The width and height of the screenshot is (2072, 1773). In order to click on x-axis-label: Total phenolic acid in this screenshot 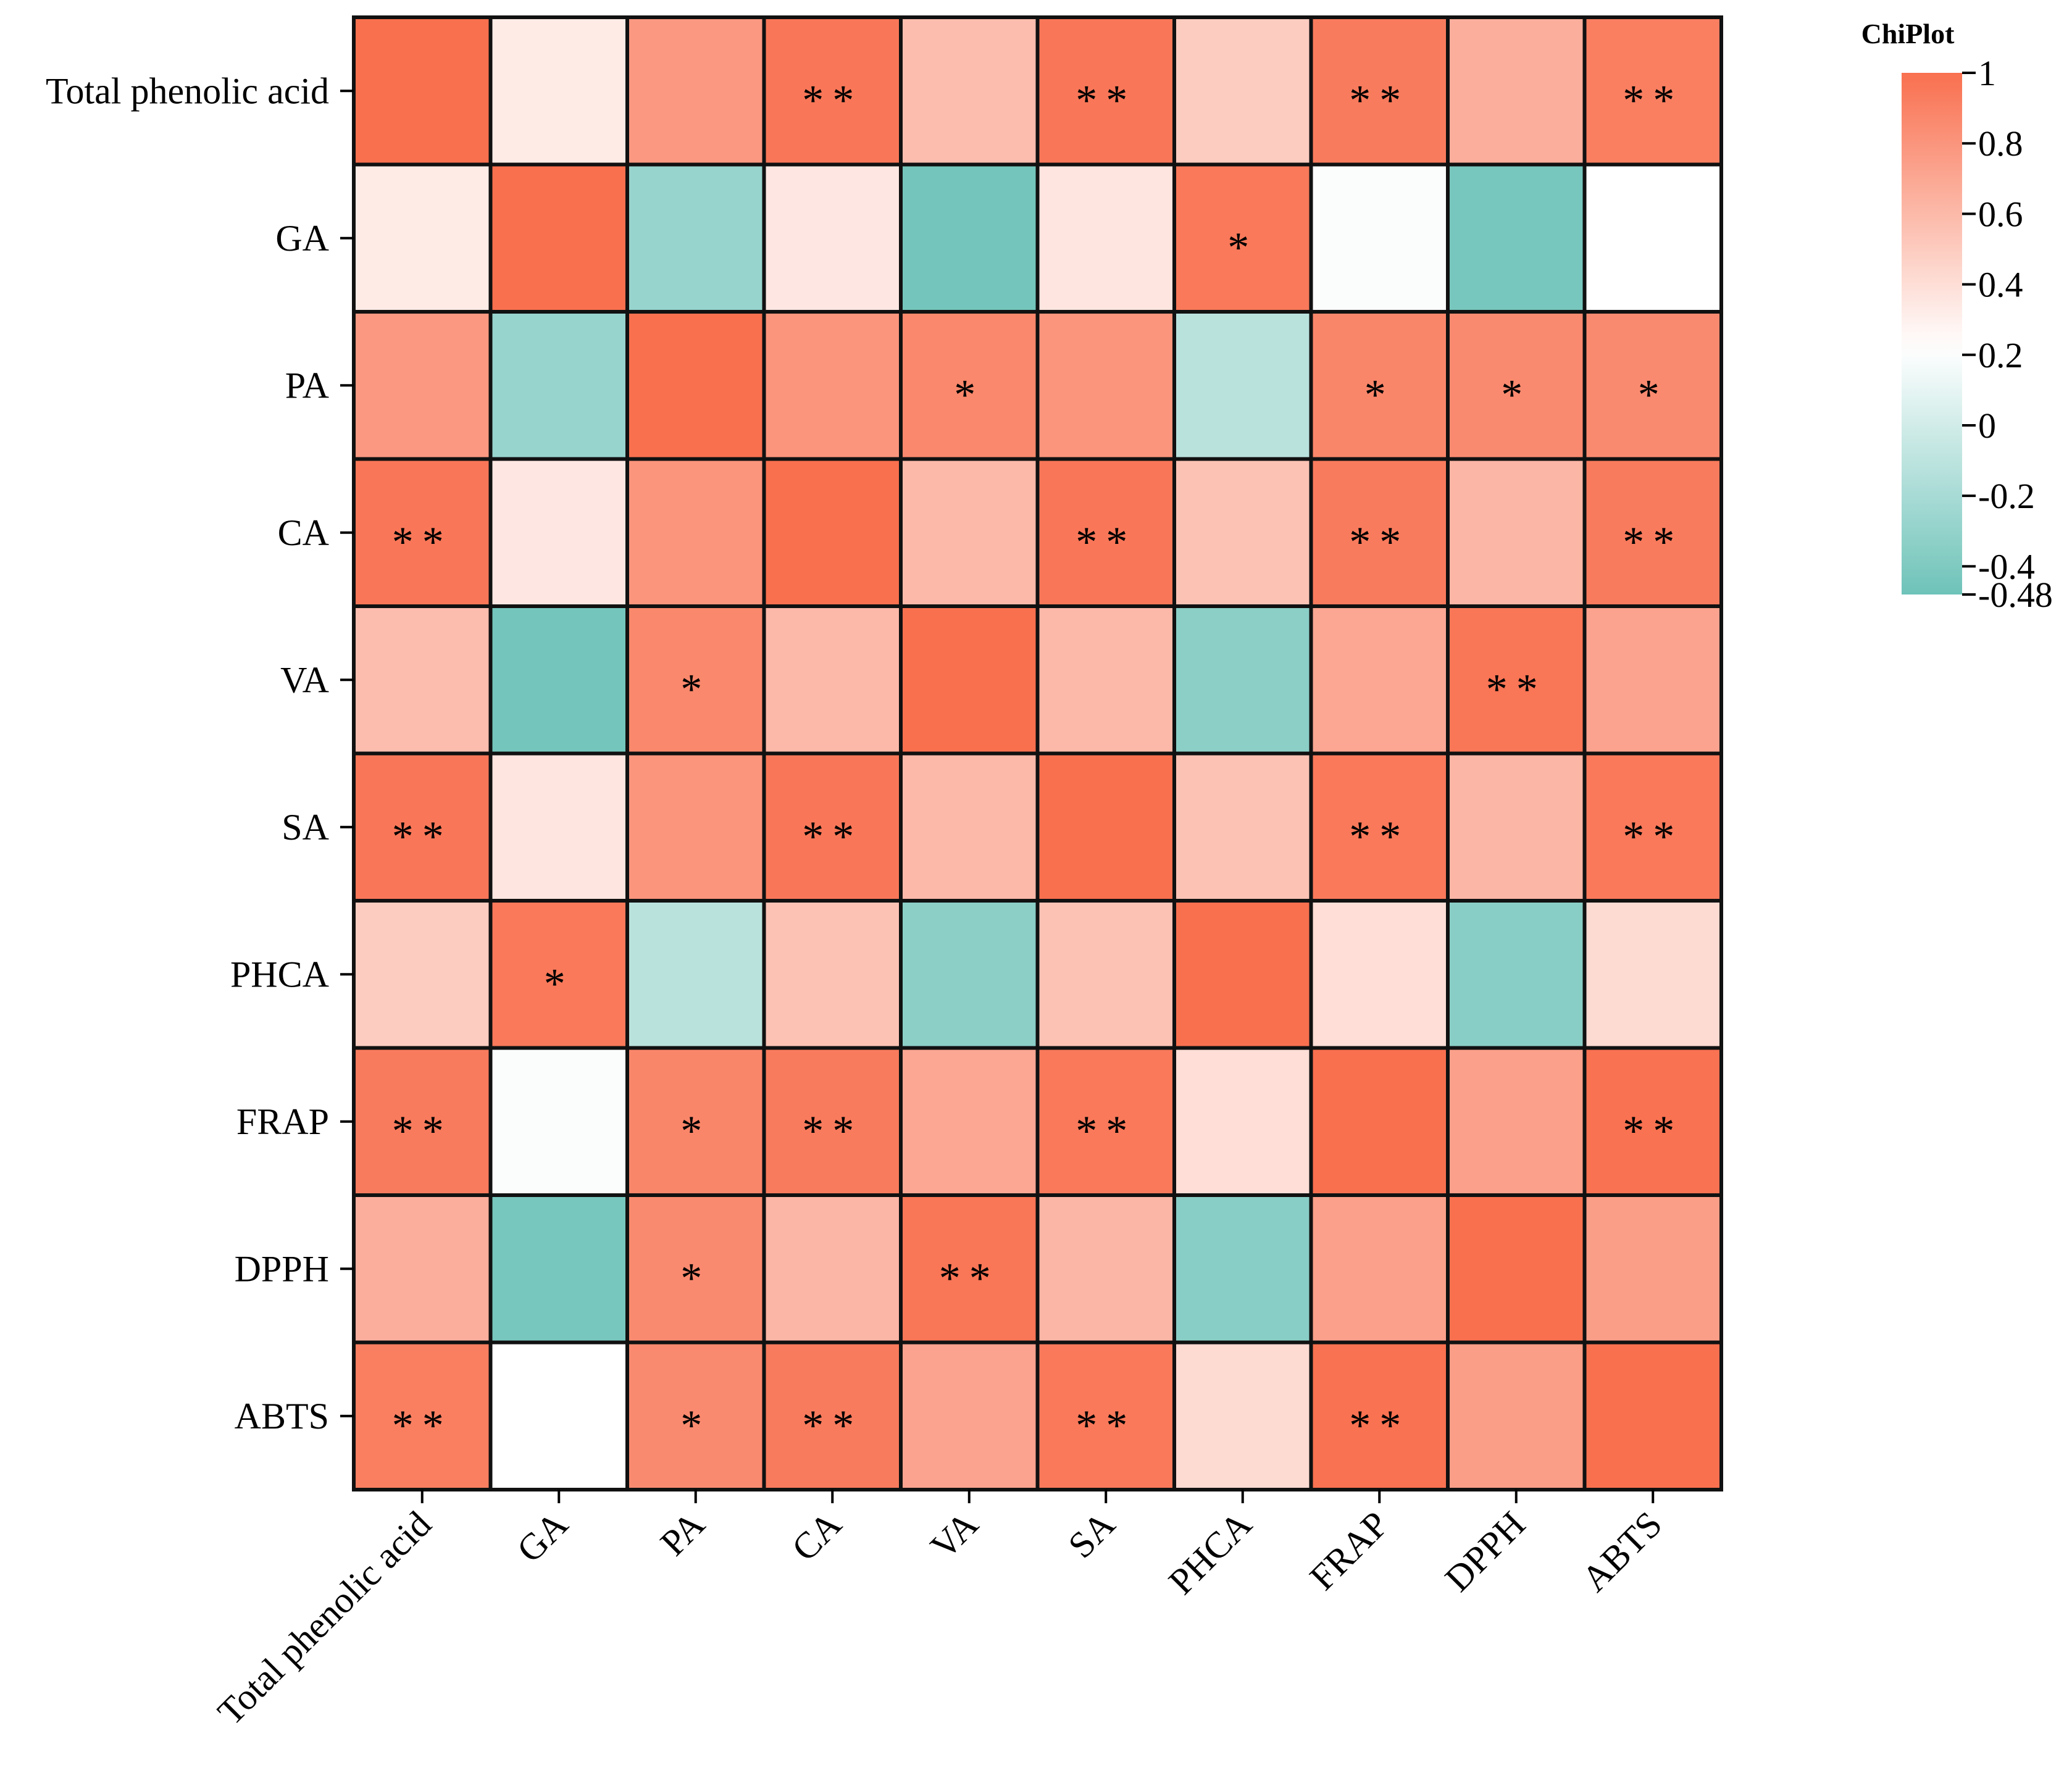, I will do `click(324, 1618)`.